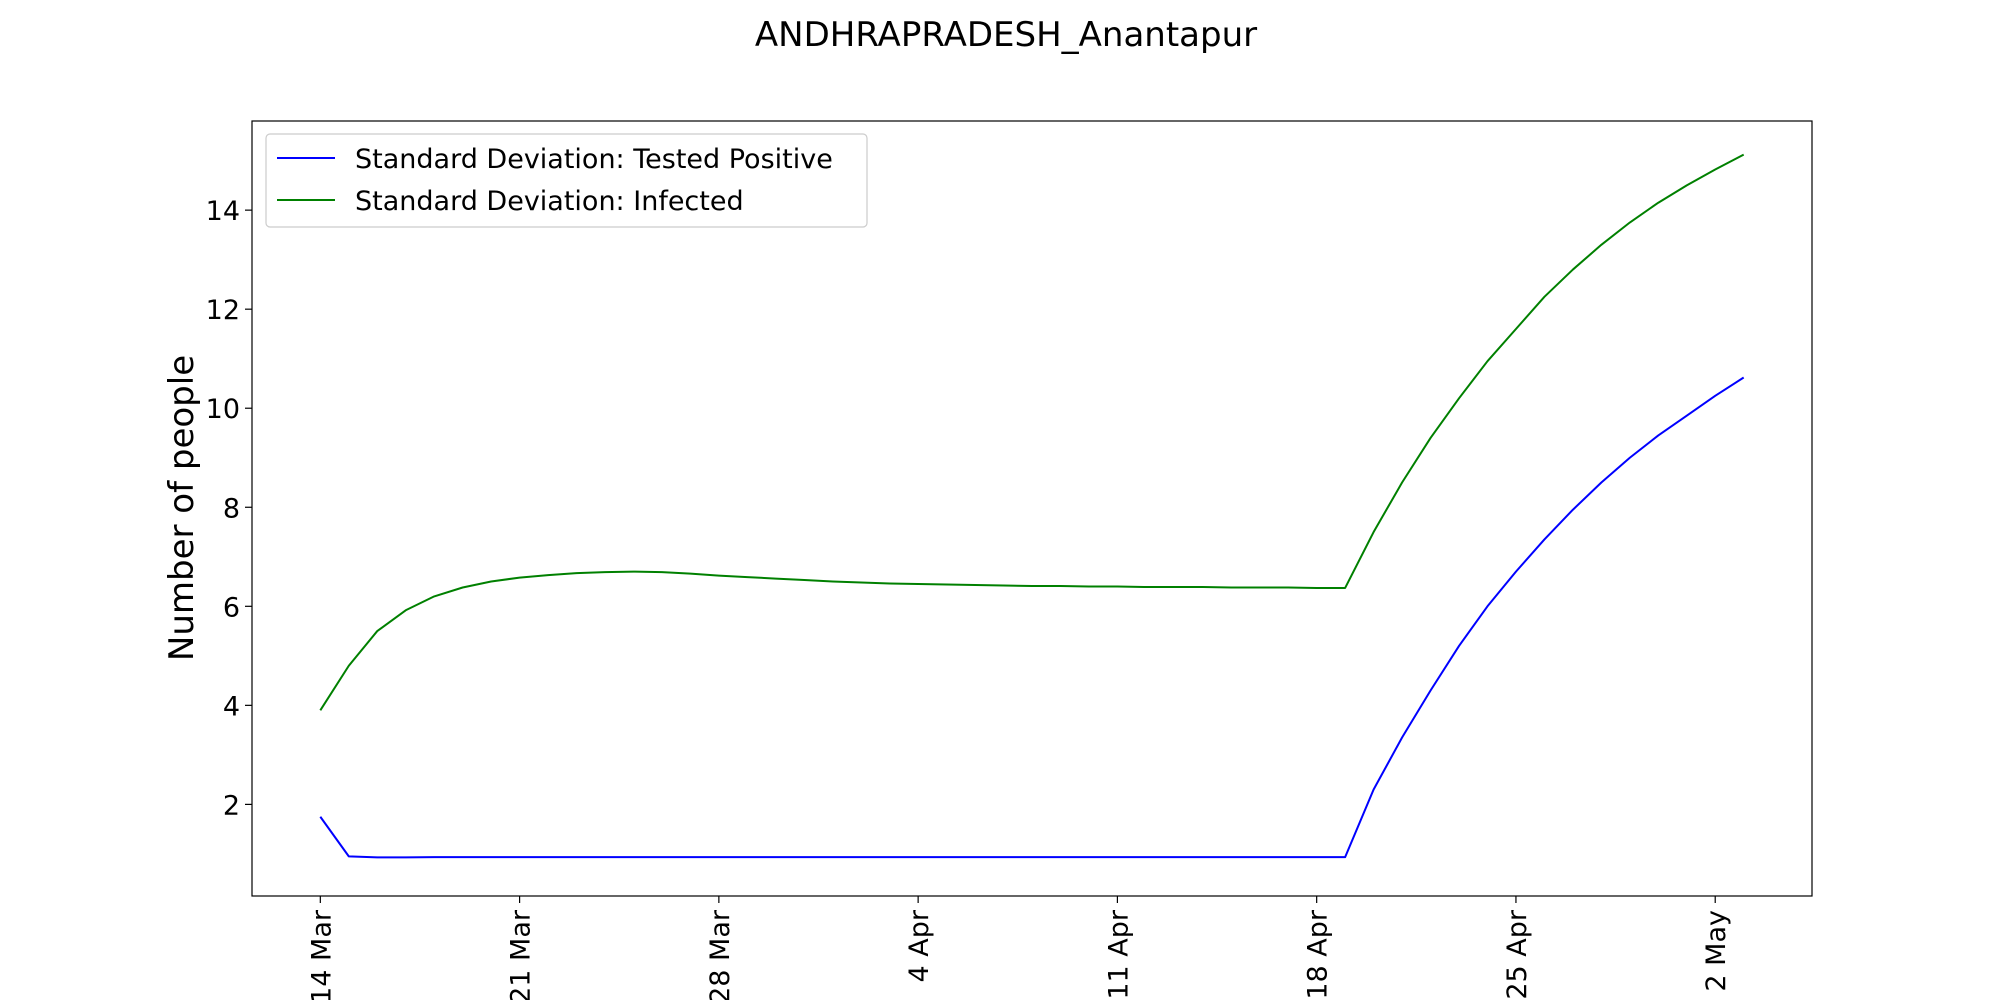  What do you see at coordinates (223, 310) in the screenshot?
I see `y-tick-label: 12` at bounding box center [223, 310].